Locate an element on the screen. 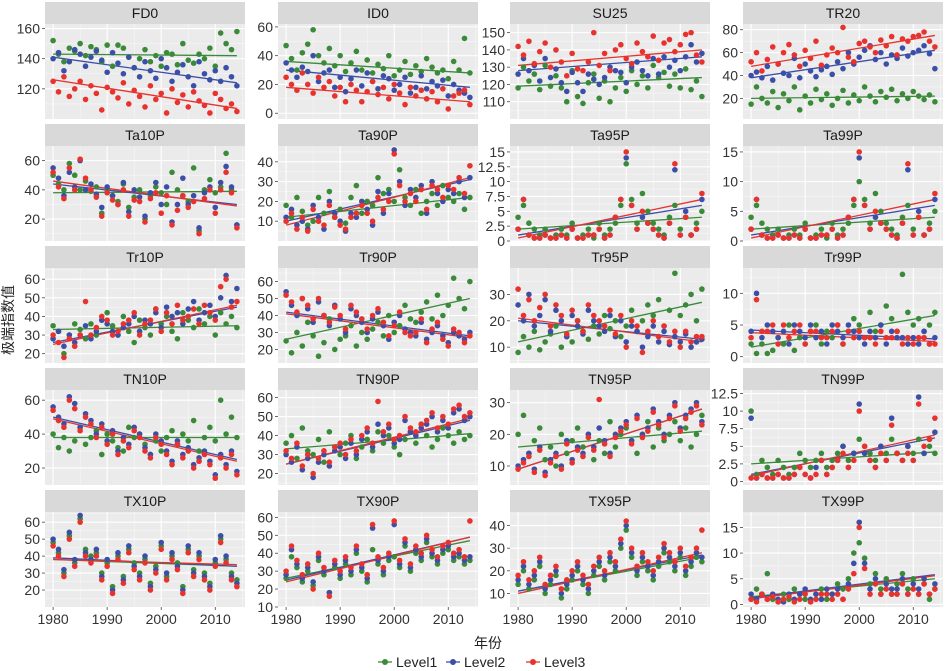  panel-title: Tr90P is located at coordinates (378, 257).